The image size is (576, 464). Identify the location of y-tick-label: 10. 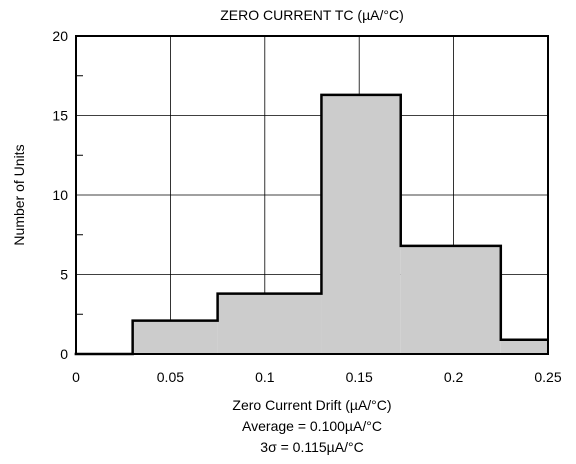
(60, 195).